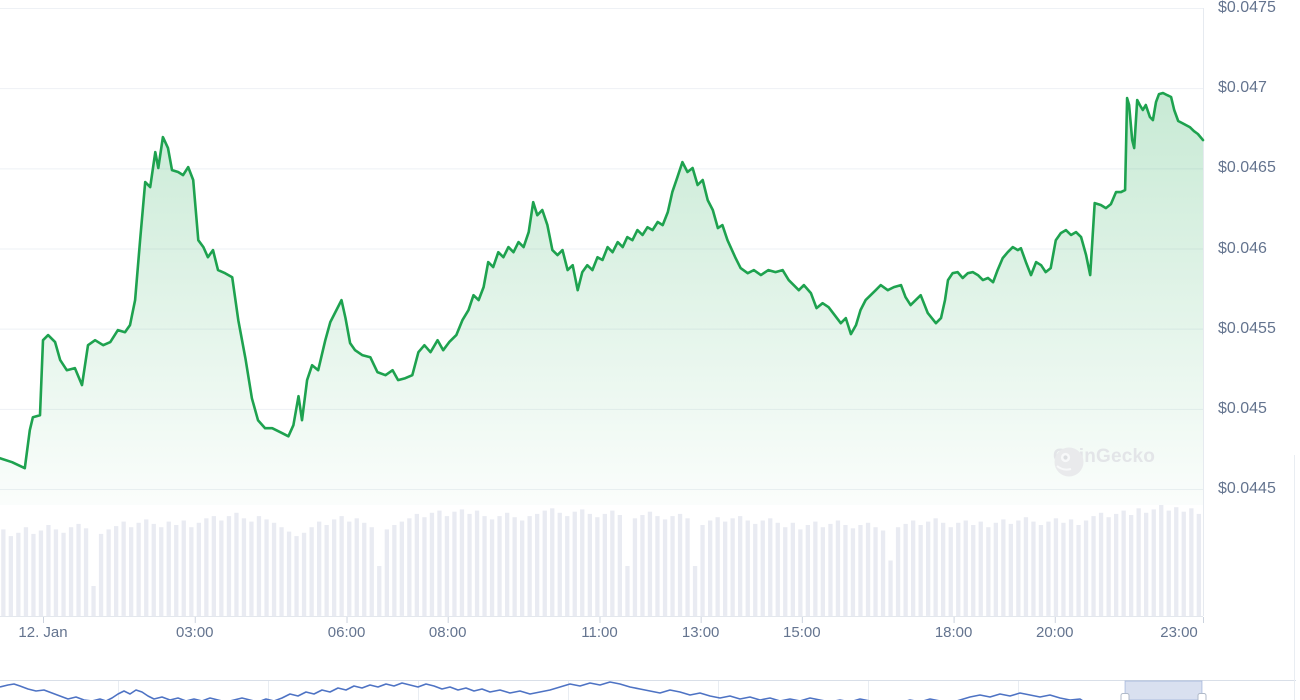 The height and width of the screenshot is (700, 1300). What do you see at coordinates (1242, 408) in the screenshot?
I see `y-axis-label: $0.045` at bounding box center [1242, 408].